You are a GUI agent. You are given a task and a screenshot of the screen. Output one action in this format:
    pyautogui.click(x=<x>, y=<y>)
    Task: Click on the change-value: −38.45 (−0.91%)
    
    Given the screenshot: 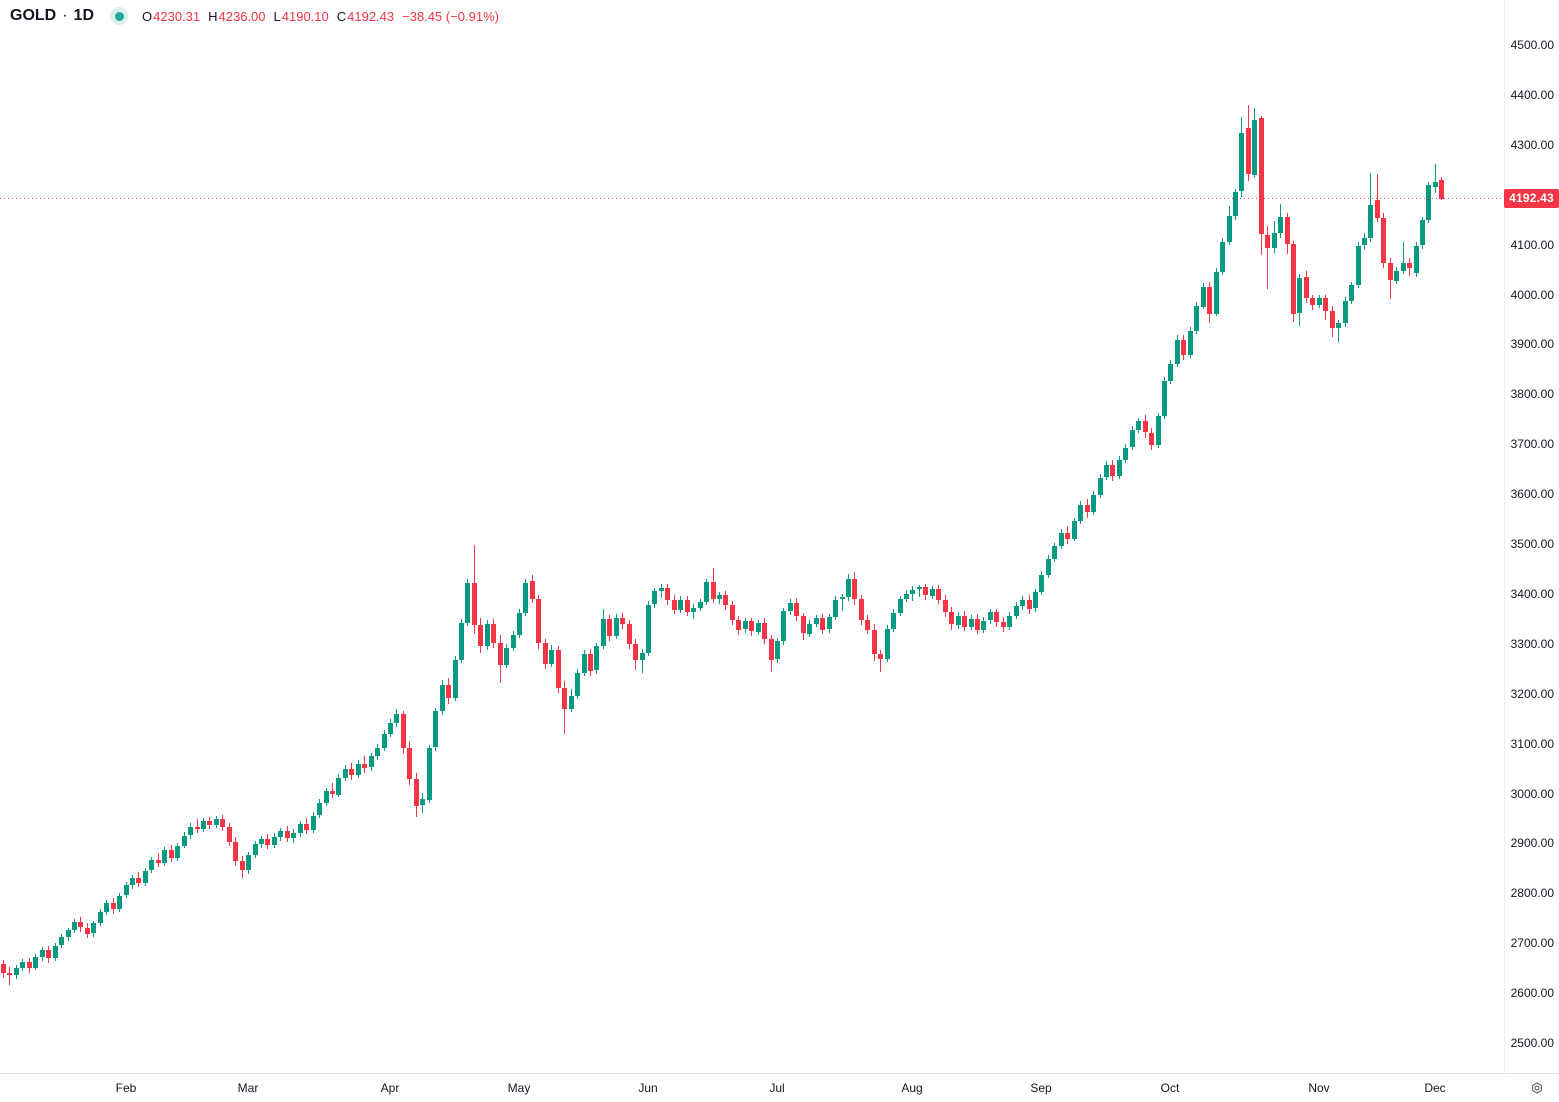 What is the action you would take?
    pyautogui.click(x=450, y=16)
    